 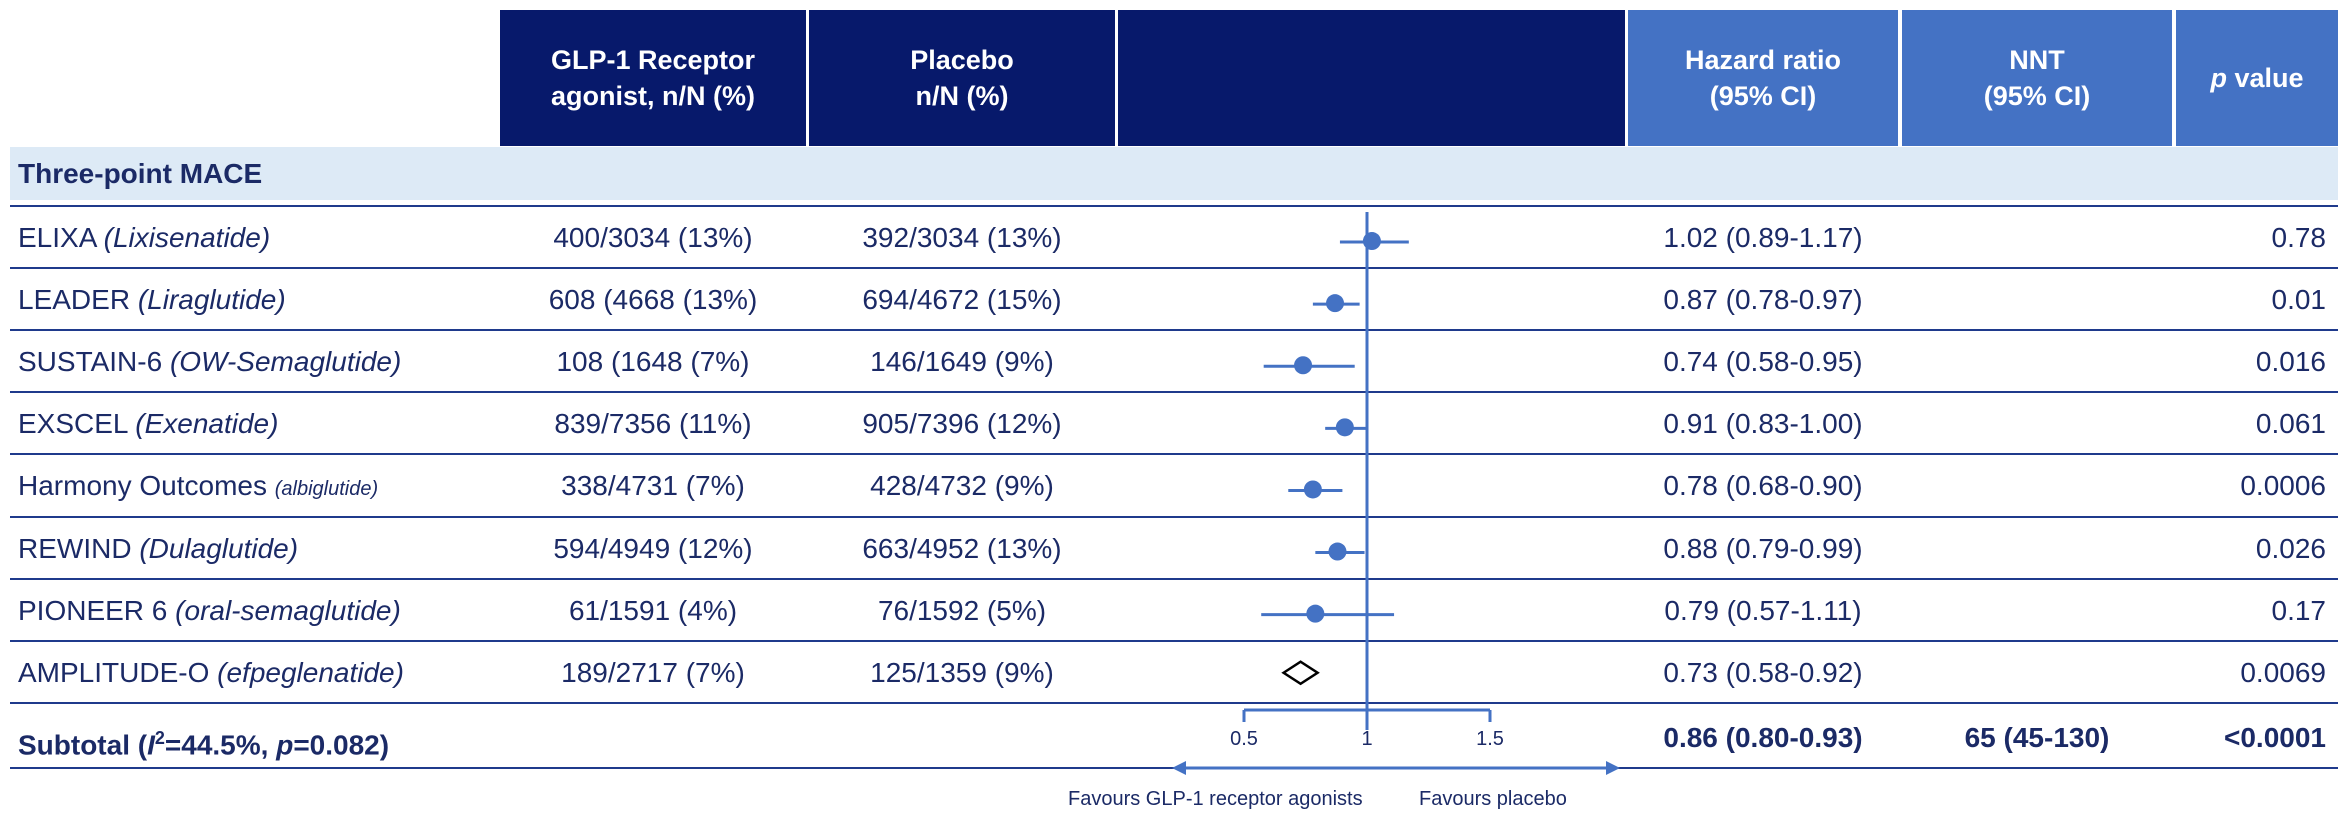 What do you see at coordinates (653, 548) in the screenshot?
I see `glp1-events: 594/4949 (12%)` at bounding box center [653, 548].